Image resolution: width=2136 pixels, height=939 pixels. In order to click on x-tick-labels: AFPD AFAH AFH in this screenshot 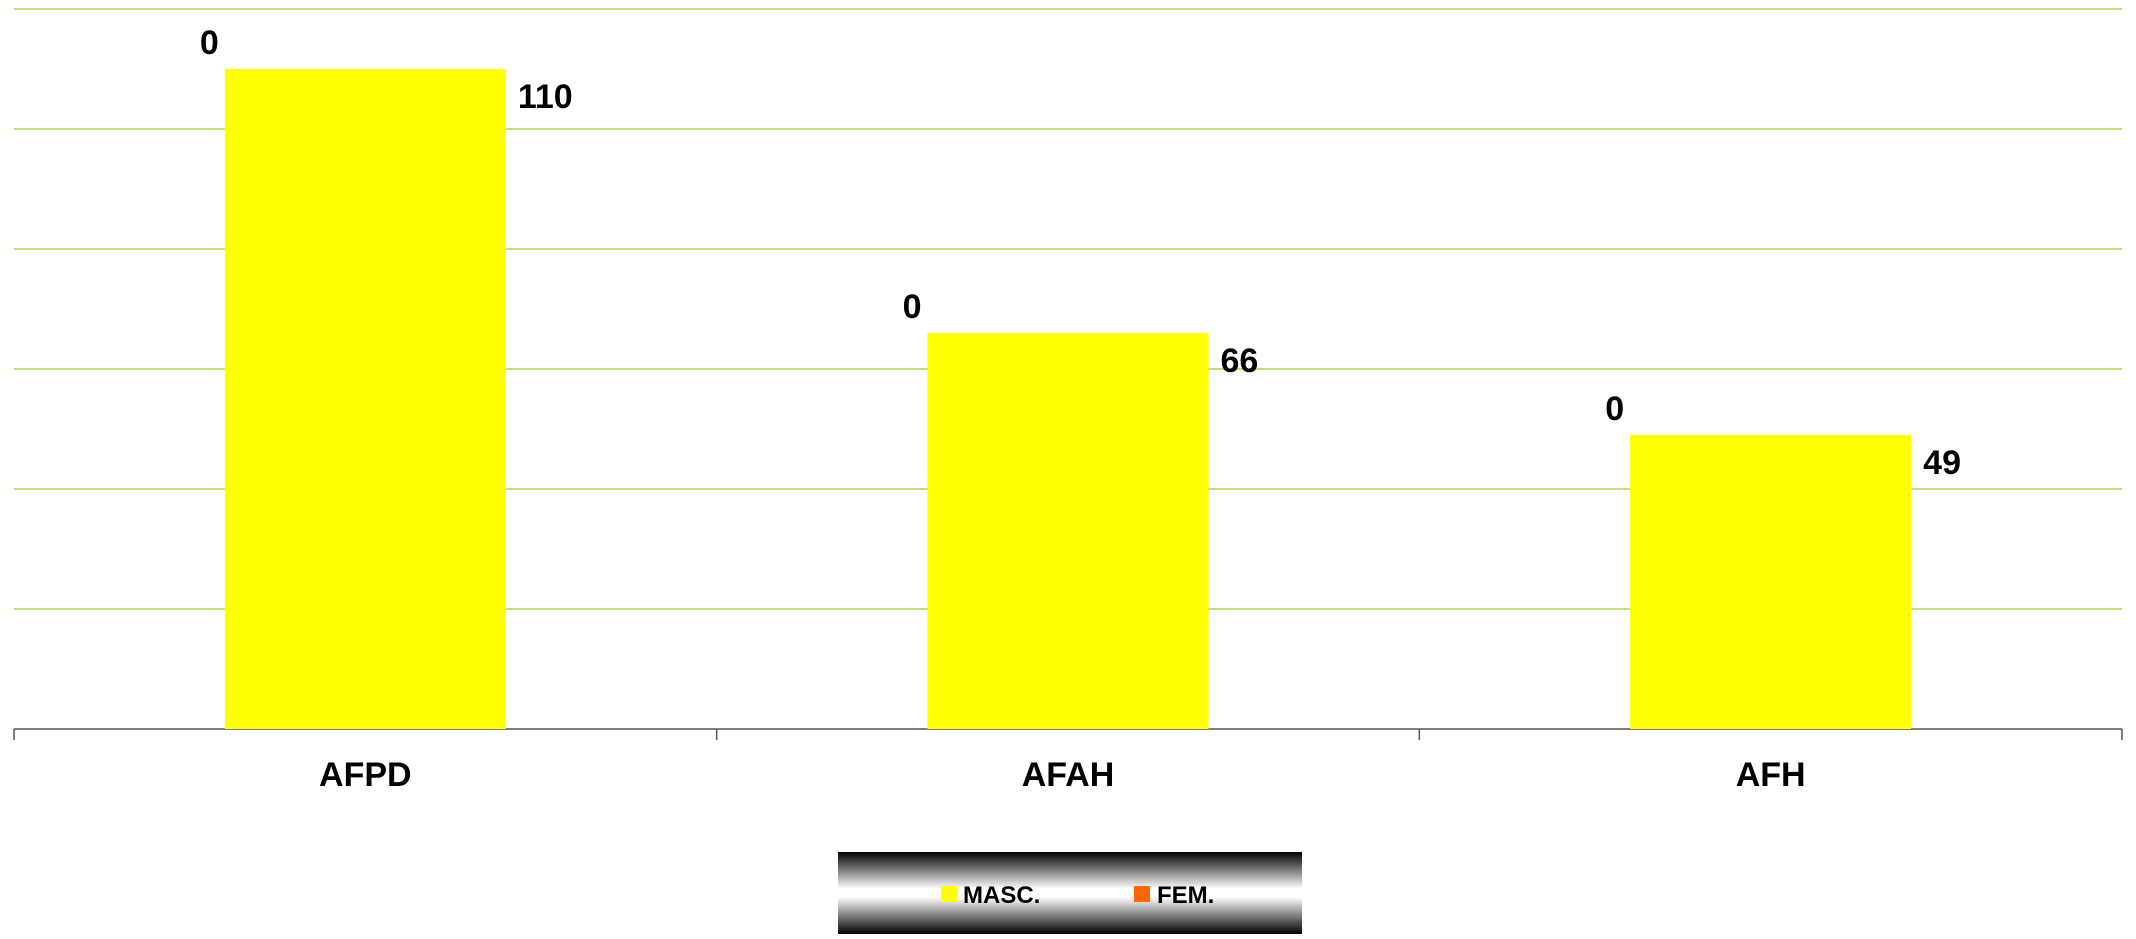, I will do `click(1062, 775)`.